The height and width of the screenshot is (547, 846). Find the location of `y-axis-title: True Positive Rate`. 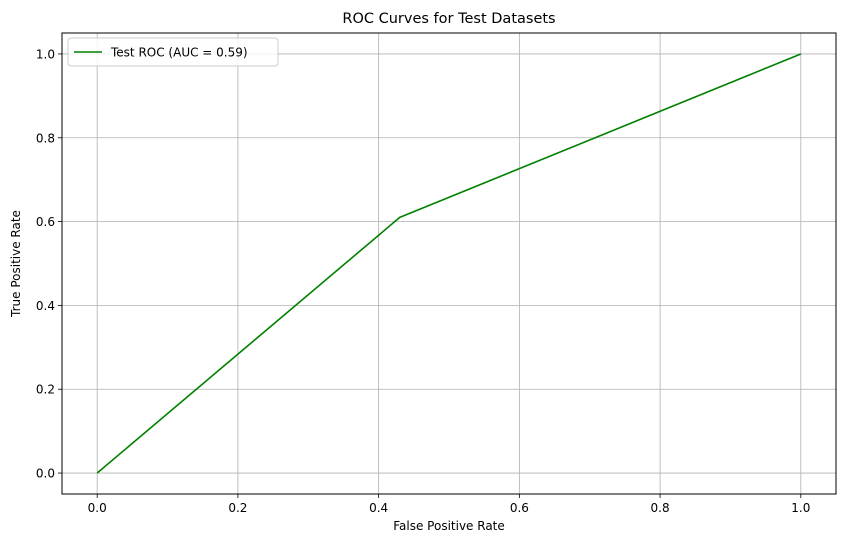

y-axis-title: True Positive Rate is located at coordinates (16, 264).